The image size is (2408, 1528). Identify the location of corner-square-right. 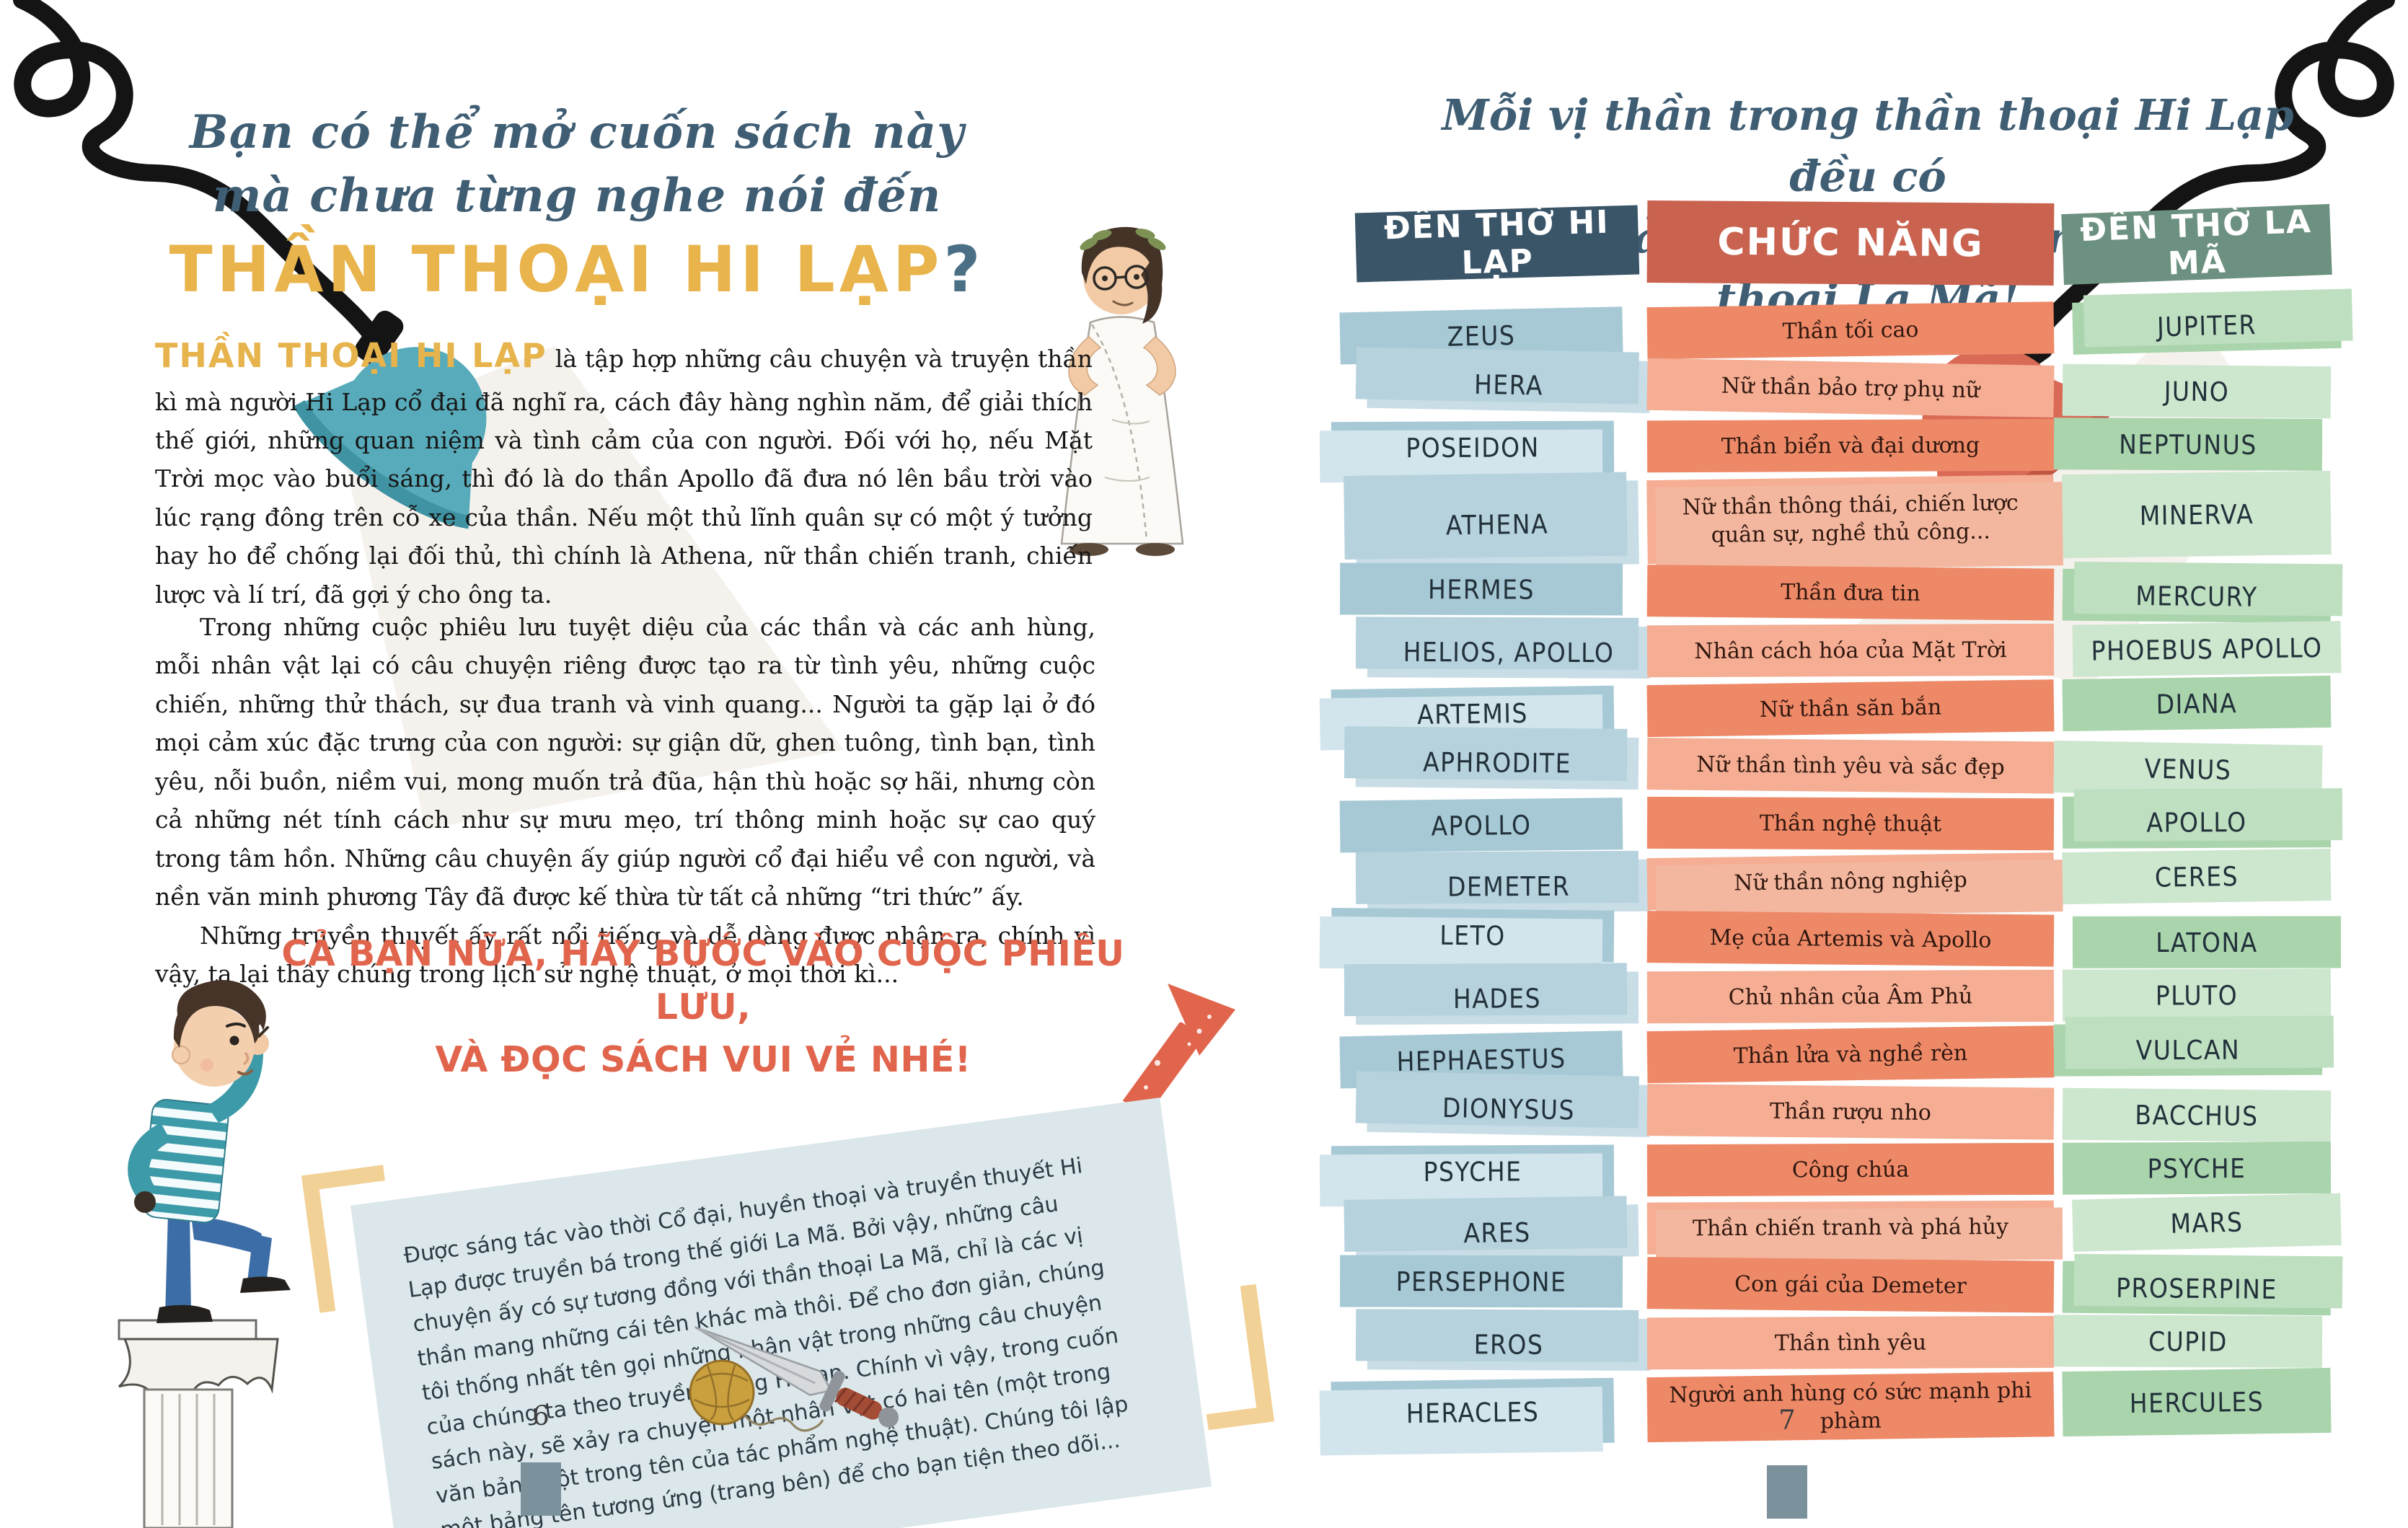
(1787, 1492).